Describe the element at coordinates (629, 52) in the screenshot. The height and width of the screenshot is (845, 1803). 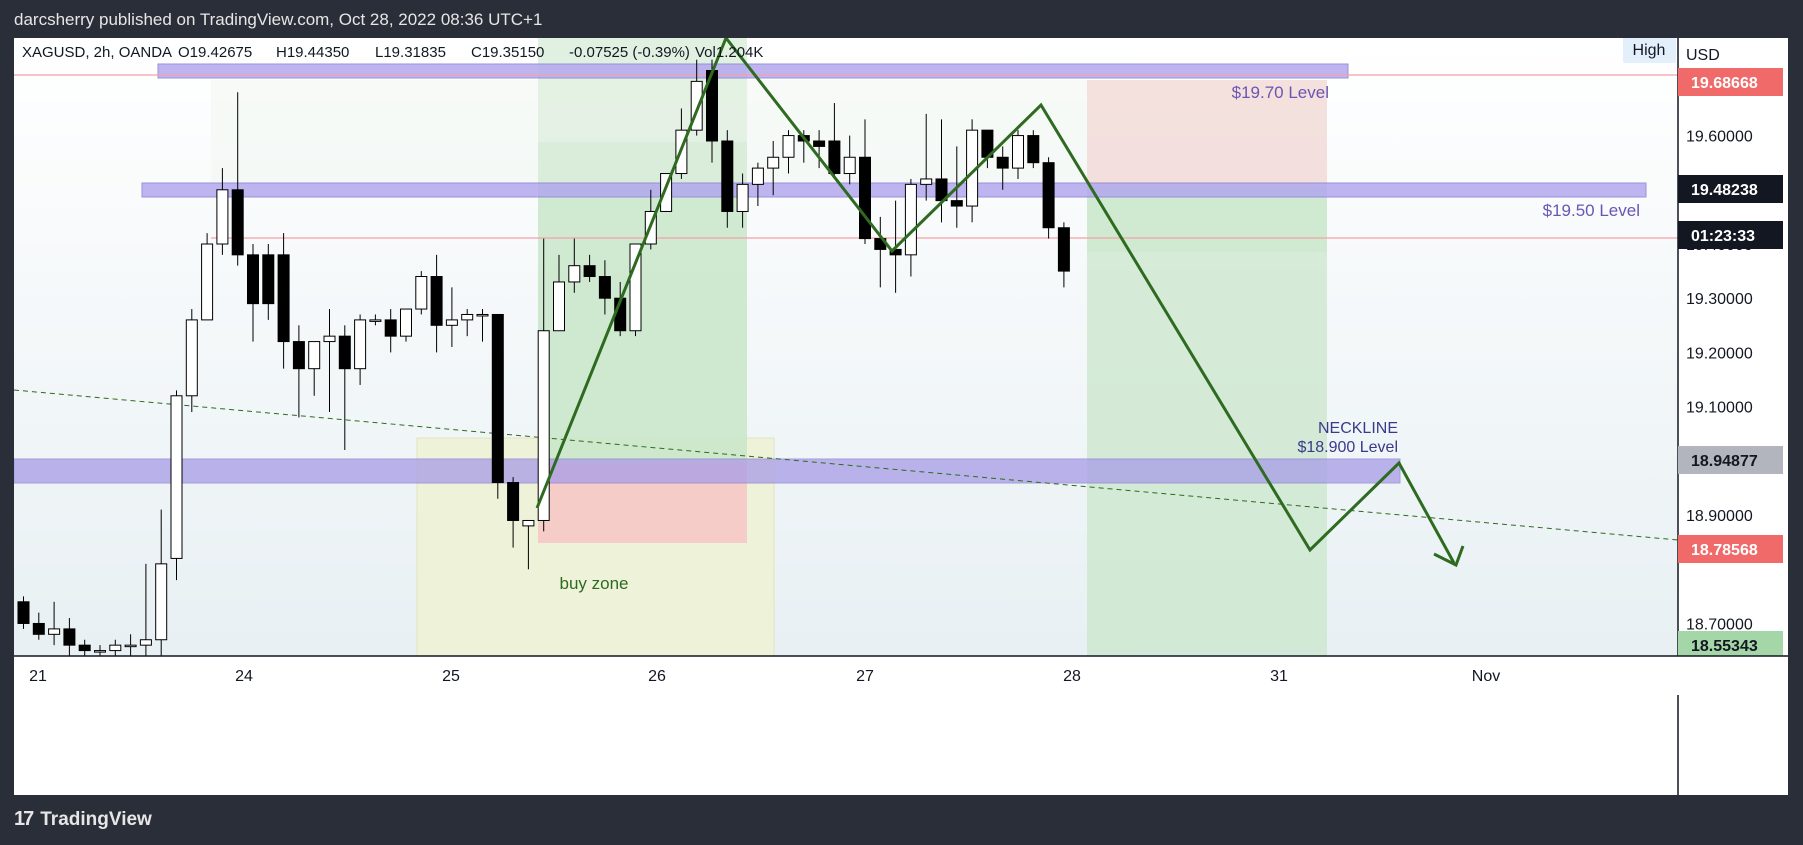
I see `legend-change: -0.07525 (-0.39%)` at that location.